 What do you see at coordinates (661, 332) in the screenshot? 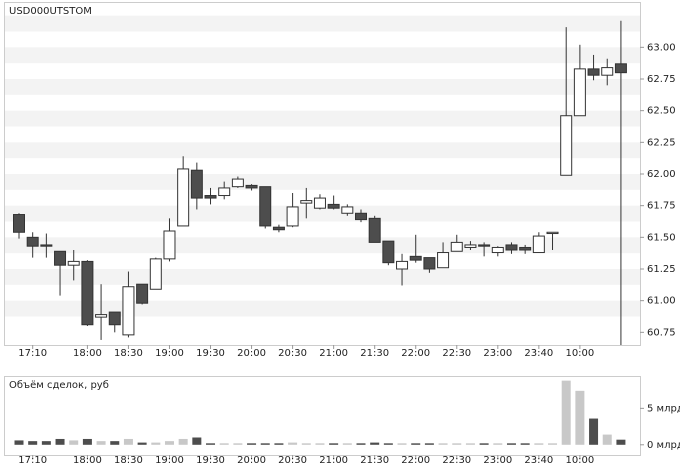
I see `y-tick-label: 60.75` at bounding box center [661, 332].